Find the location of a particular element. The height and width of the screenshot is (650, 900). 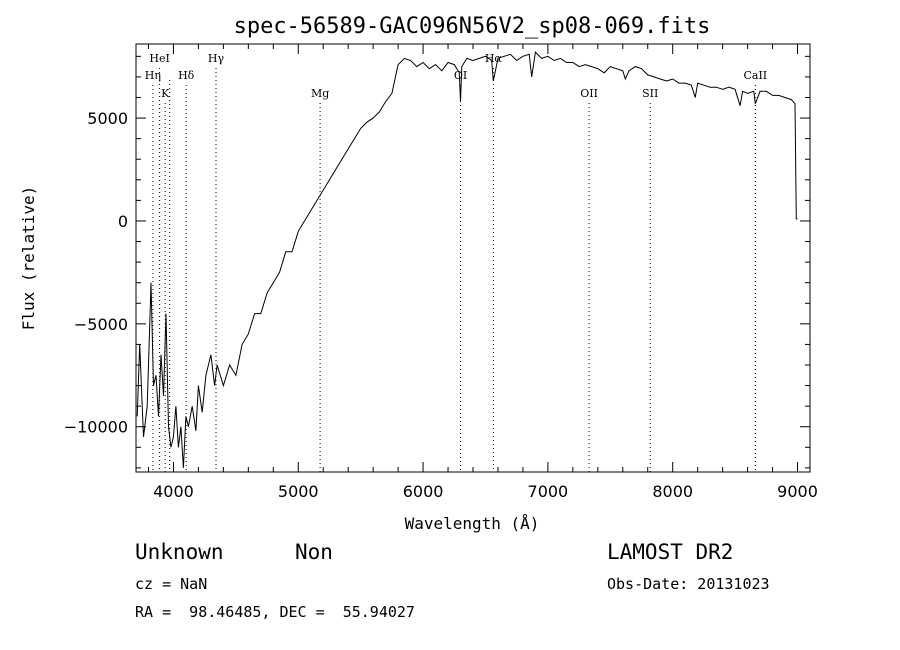

object-class: Unknown is located at coordinates (179, 552).